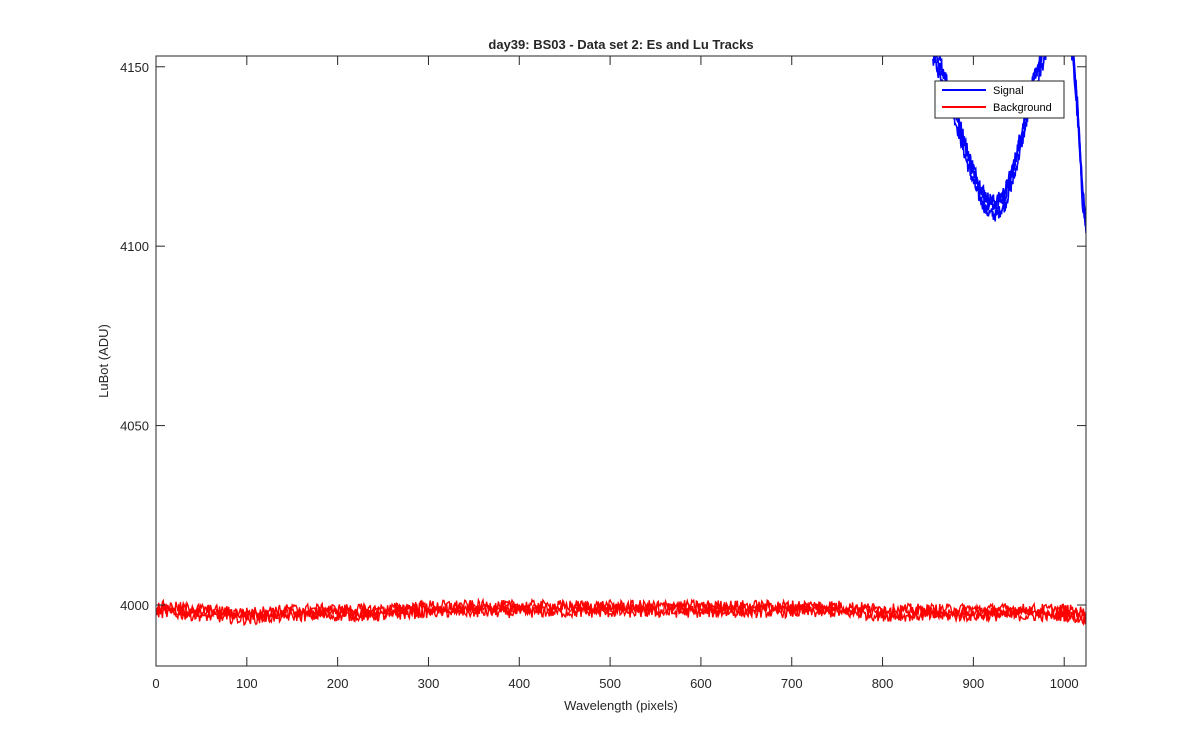 The image size is (1200, 755). What do you see at coordinates (1064, 683) in the screenshot?
I see `x-tick-label: 1000` at bounding box center [1064, 683].